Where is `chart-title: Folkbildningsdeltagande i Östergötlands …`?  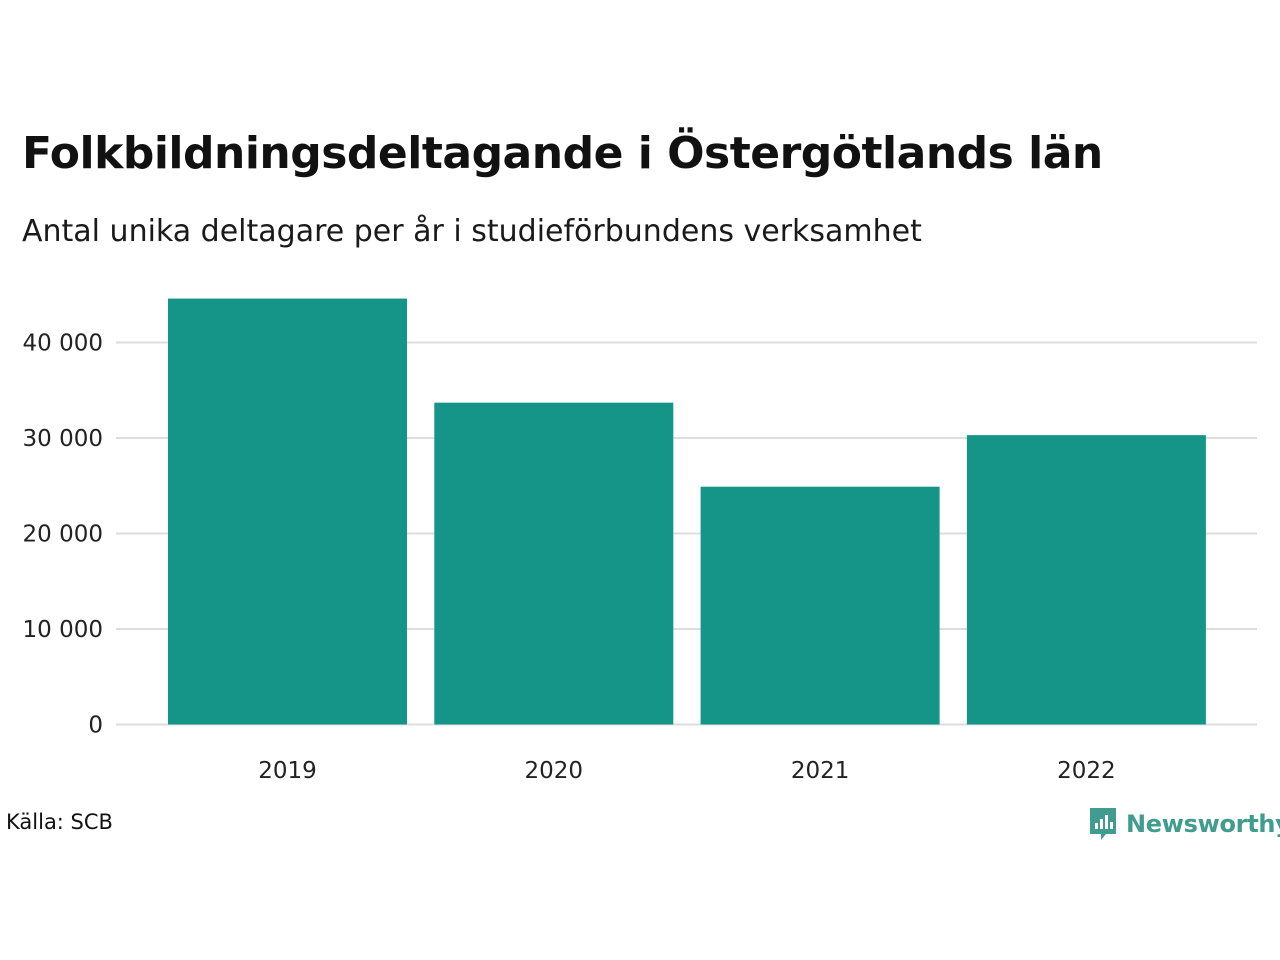
chart-title: Folkbildningsdeltagande i Östergötlands … is located at coordinates (562, 153).